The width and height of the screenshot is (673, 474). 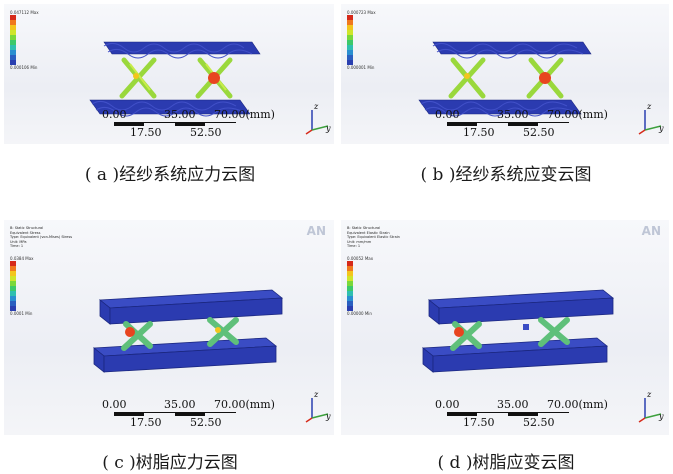 I want to click on color-legend: 0.00052 Max 0.00000 Min, so click(x=362, y=286).